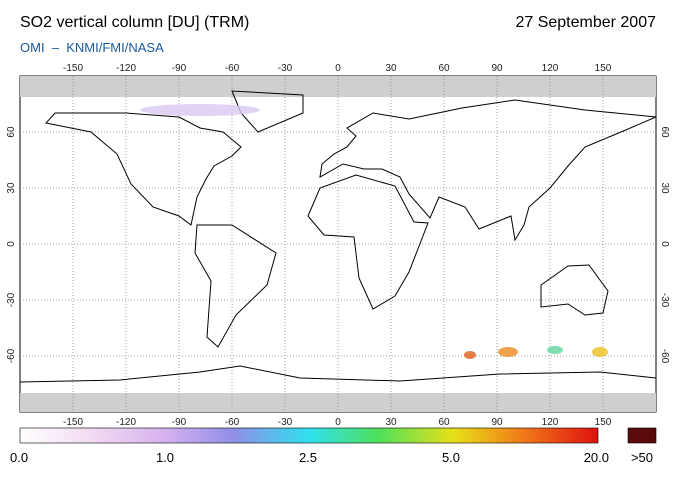  What do you see at coordinates (235, 286) in the screenshot?
I see `south-america` at bounding box center [235, 286].